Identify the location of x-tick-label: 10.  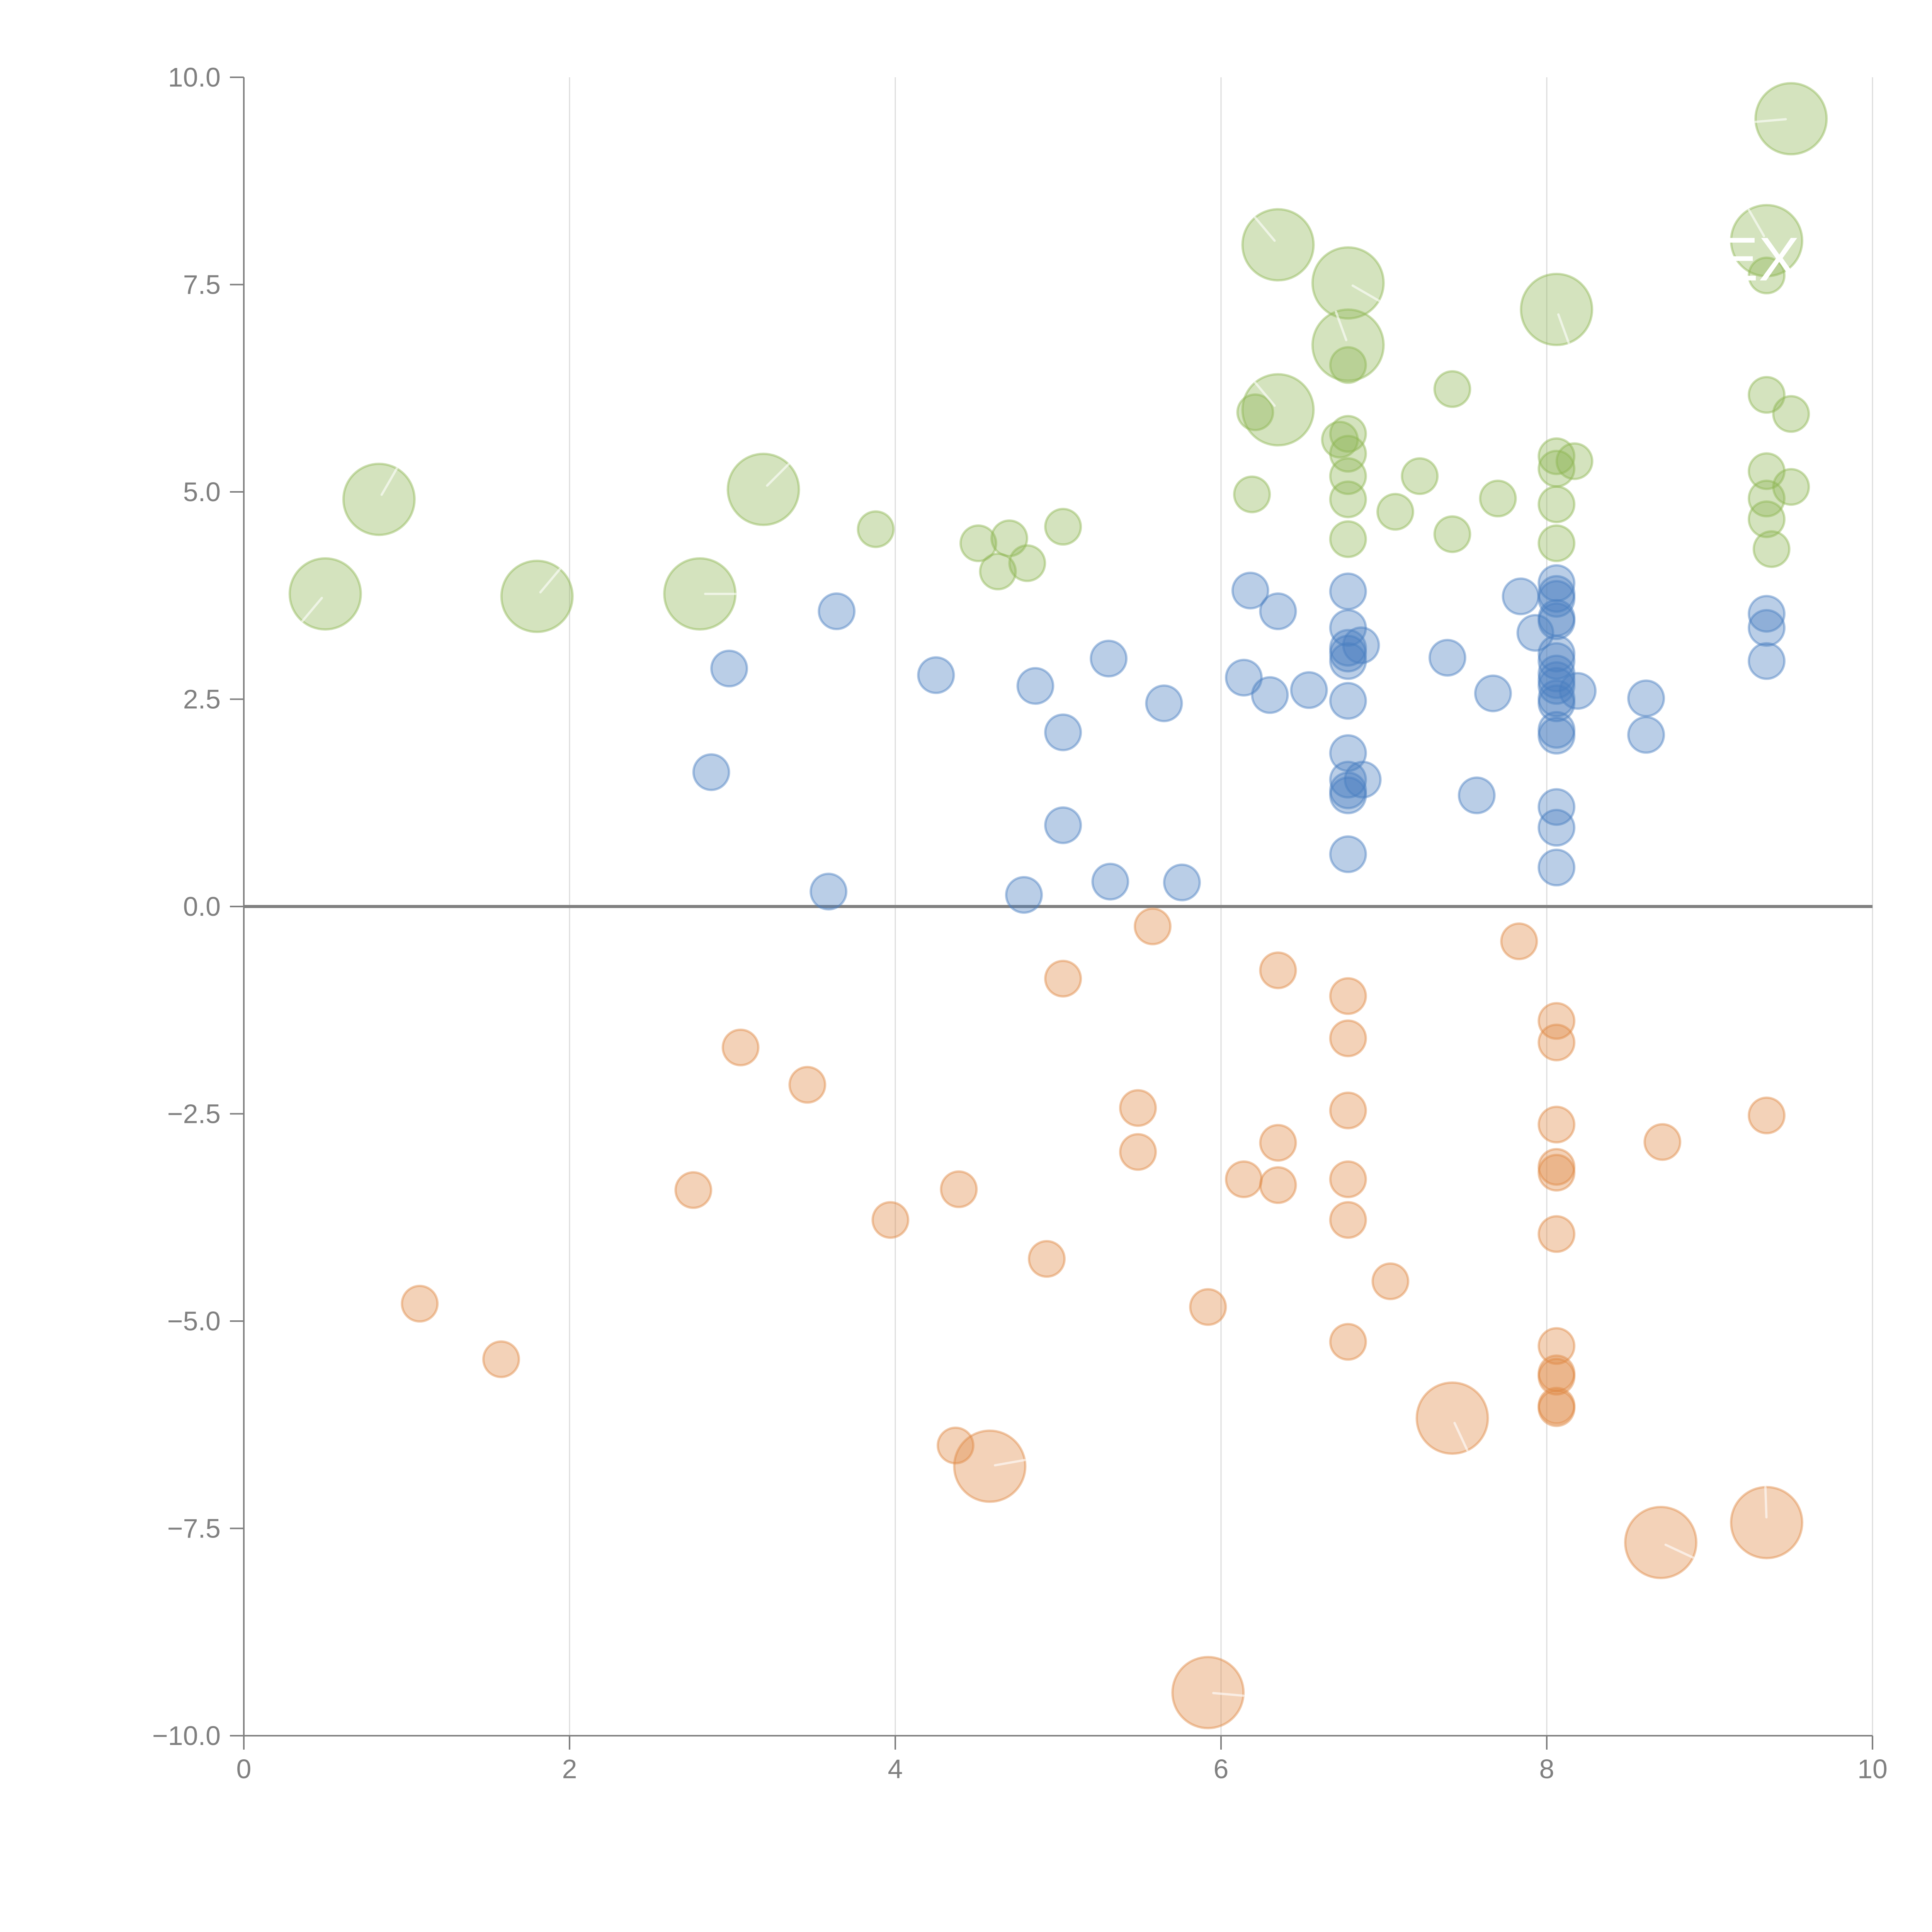
(1872, 1769).